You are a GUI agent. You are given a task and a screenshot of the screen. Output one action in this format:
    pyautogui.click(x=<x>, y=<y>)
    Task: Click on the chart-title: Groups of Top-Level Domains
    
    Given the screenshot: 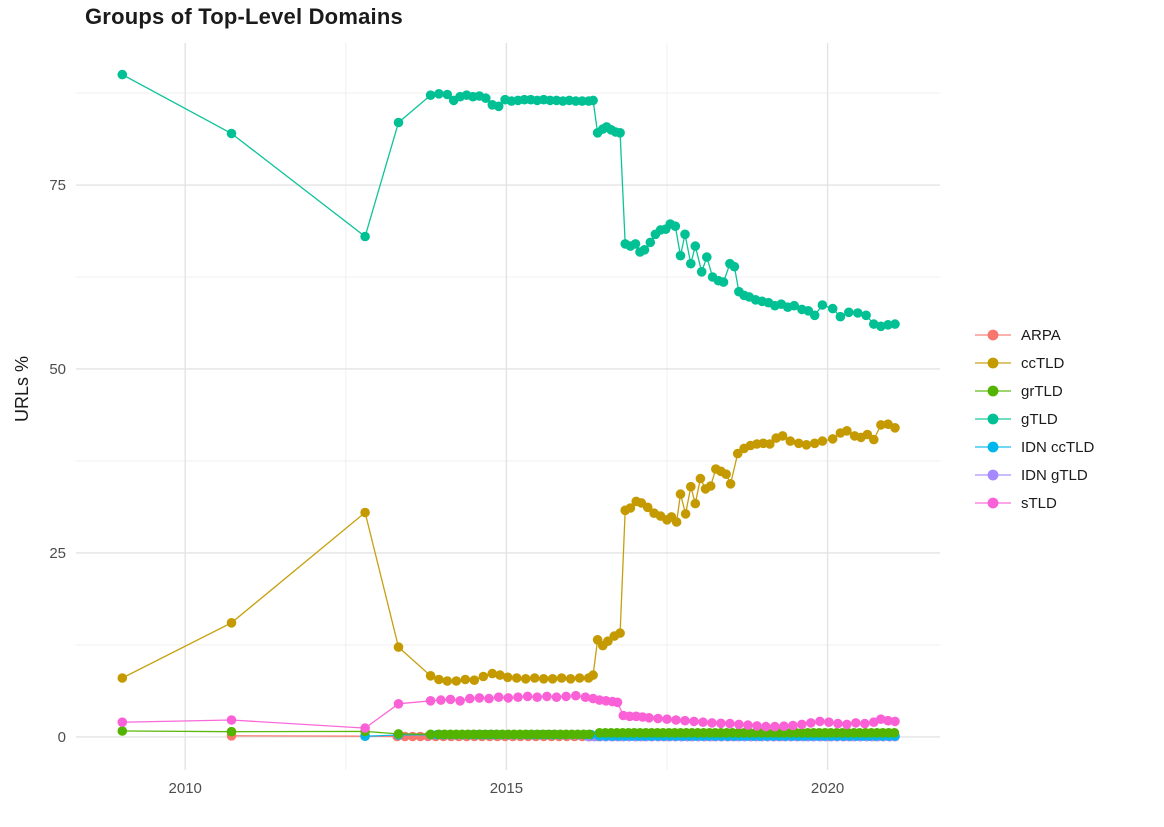 What is the action you would take?
    pyautogui.click(x=244, y=16)
    